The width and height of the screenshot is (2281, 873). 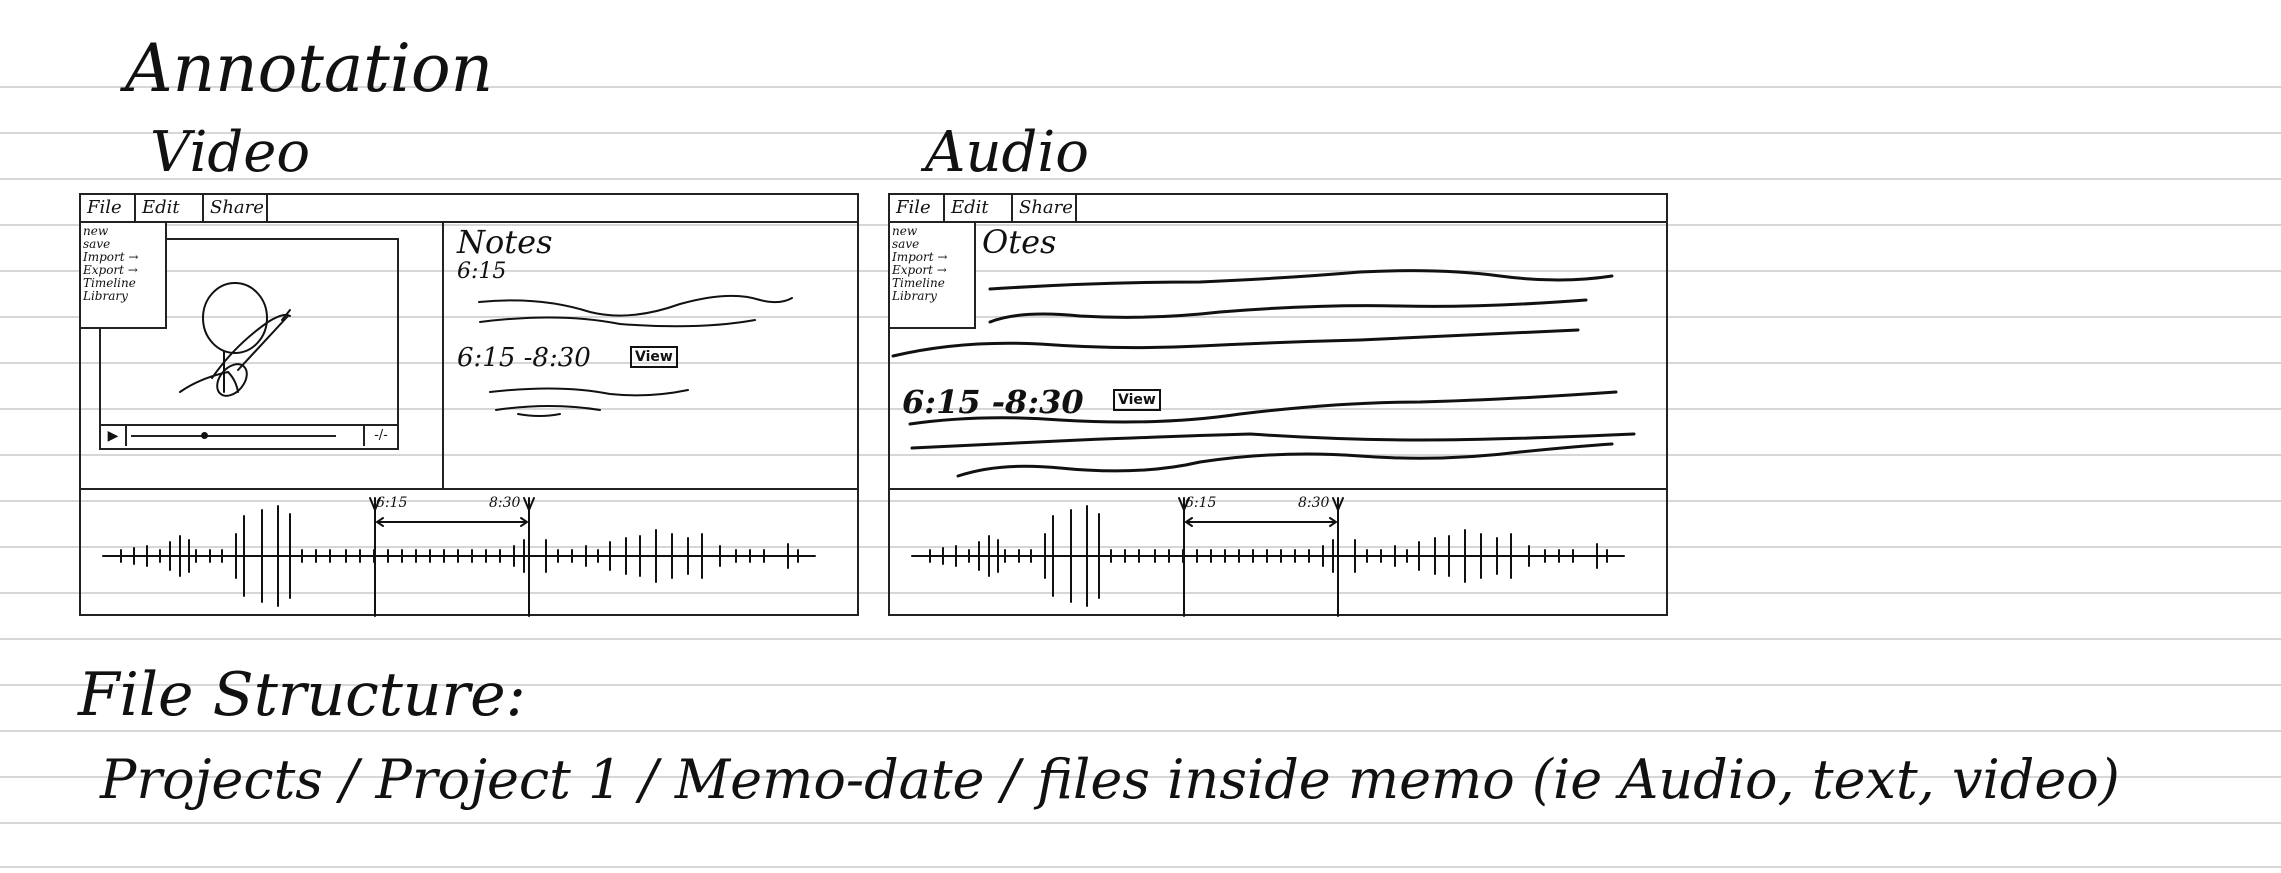 I want to click on page-title: Annotation, so click(x=309, y=68).